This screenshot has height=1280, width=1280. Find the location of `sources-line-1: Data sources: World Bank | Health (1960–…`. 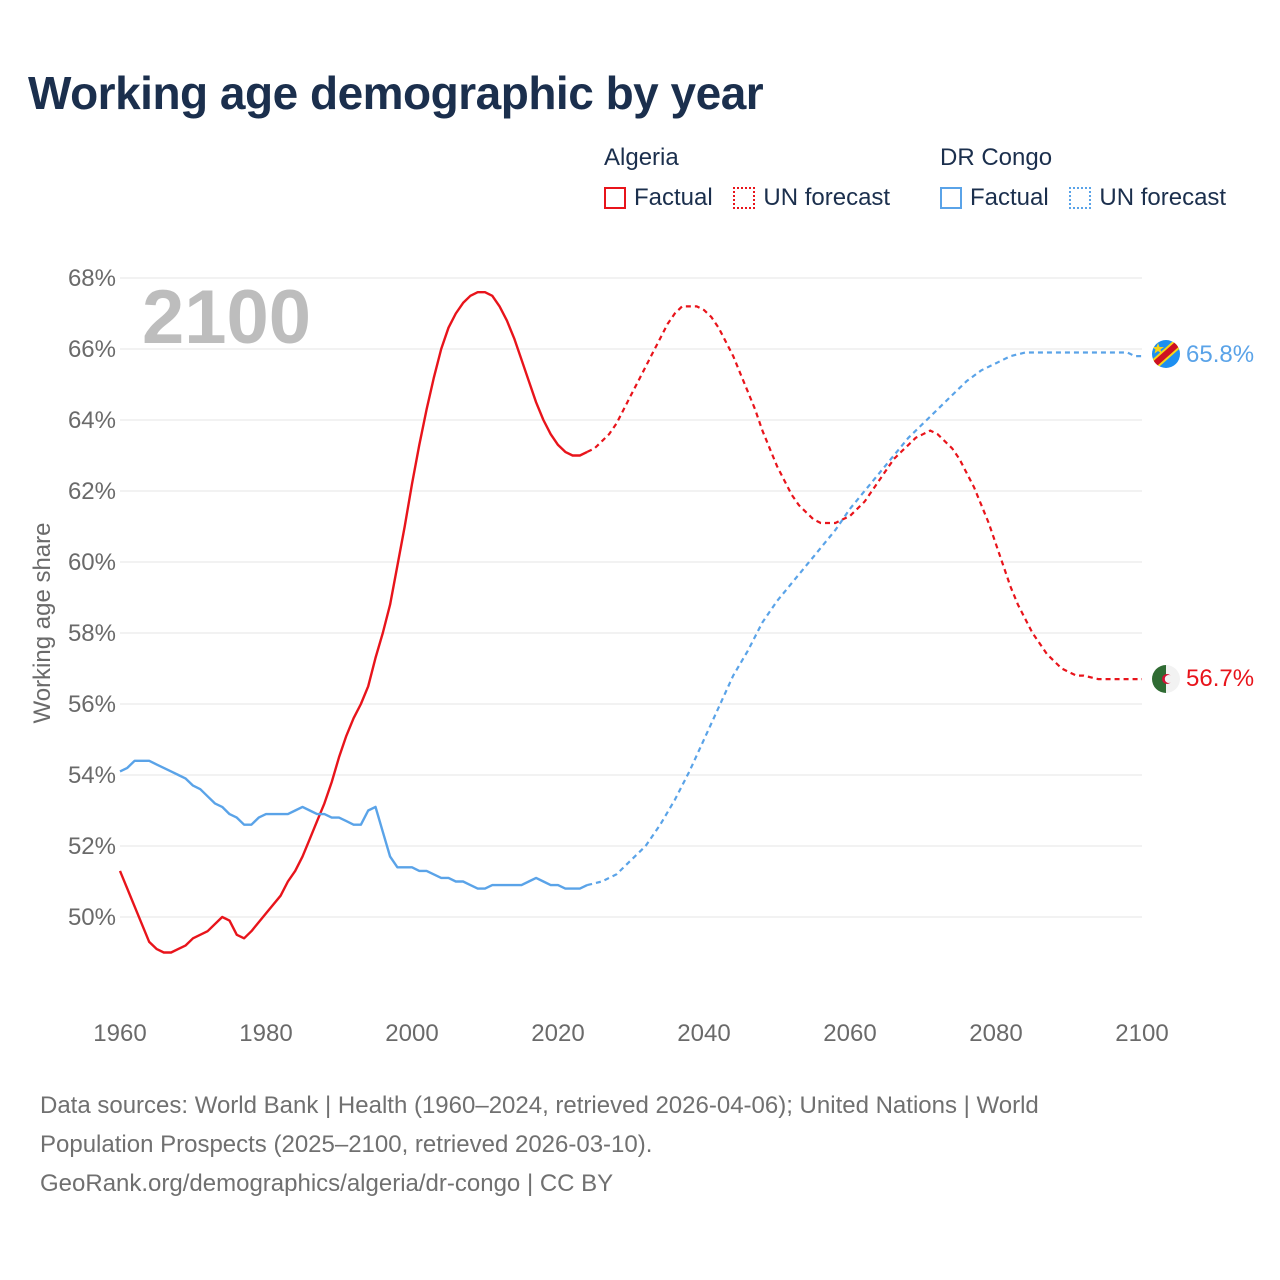

sources-line-1: Data sources: World Bank | Health (1960–… is located at coordinates (539, 1105).